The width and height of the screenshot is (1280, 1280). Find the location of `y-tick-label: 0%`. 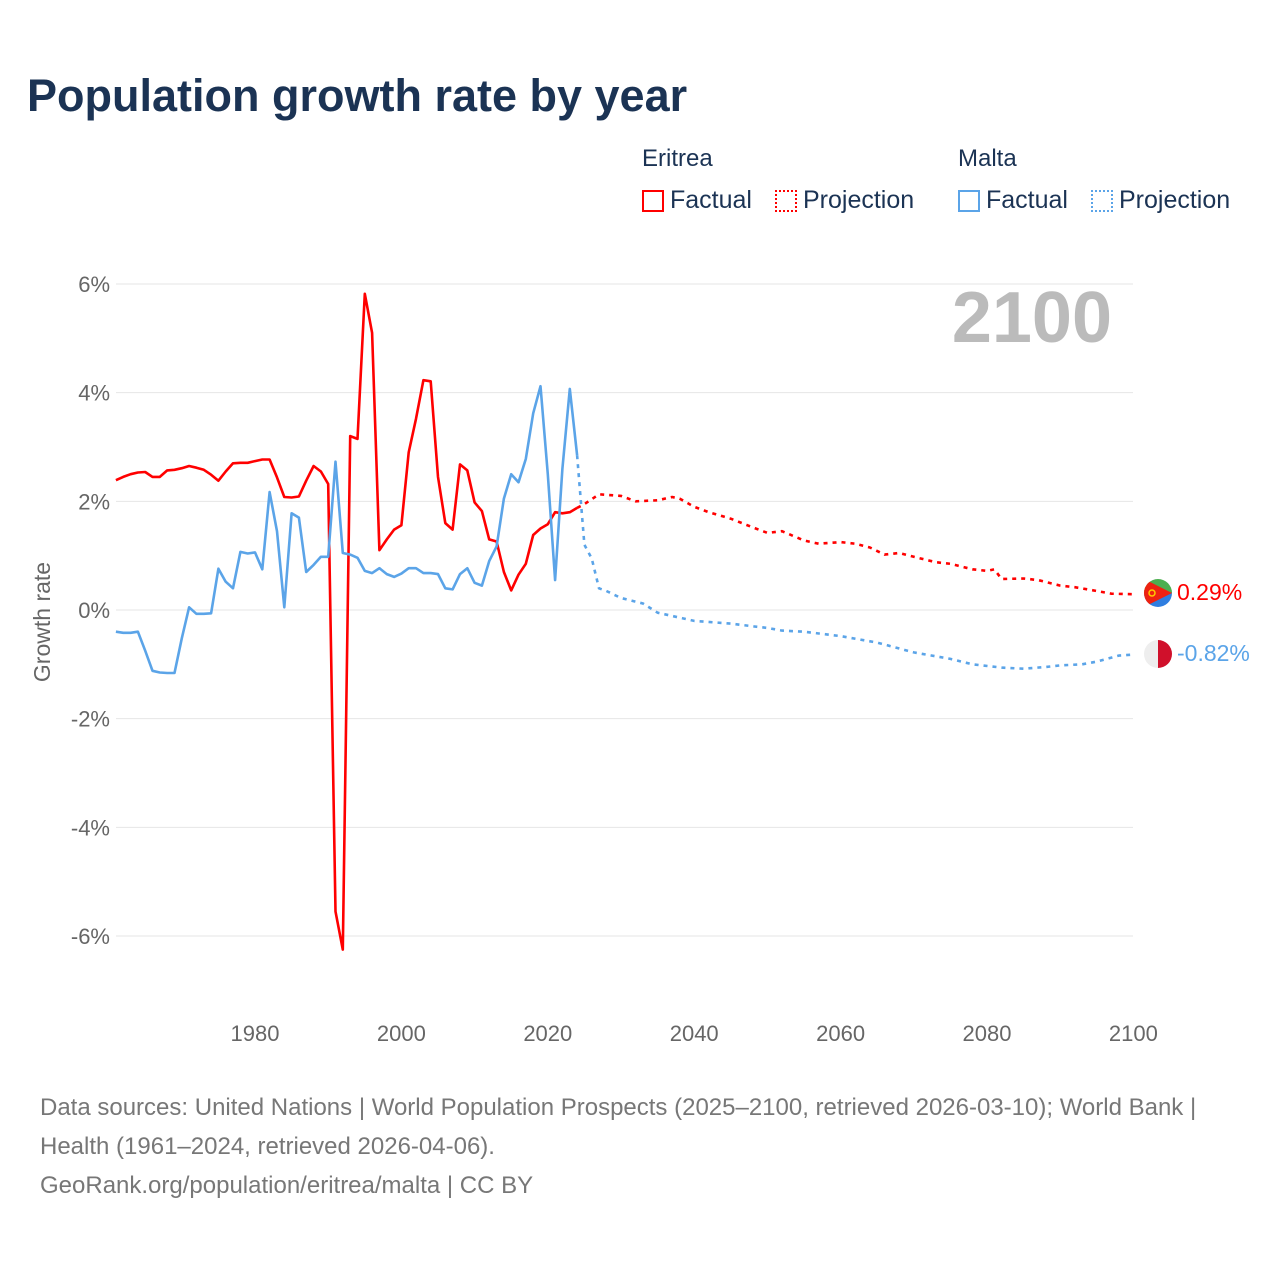

y-tick-label: 0% is located at coordinates (94, 610).